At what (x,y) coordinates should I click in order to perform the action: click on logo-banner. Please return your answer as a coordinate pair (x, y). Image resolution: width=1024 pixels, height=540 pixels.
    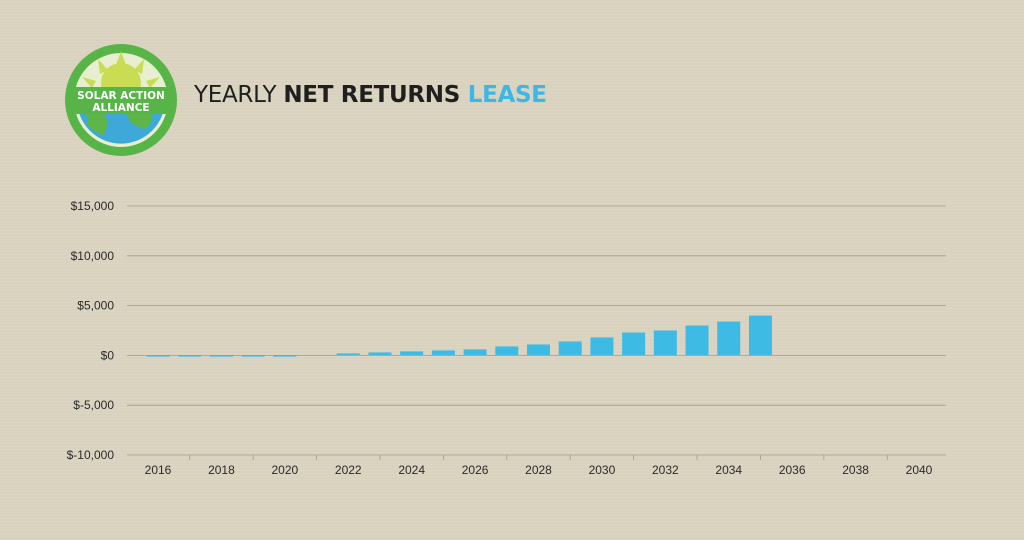
    Looking at the image, I should click on (121, 100).